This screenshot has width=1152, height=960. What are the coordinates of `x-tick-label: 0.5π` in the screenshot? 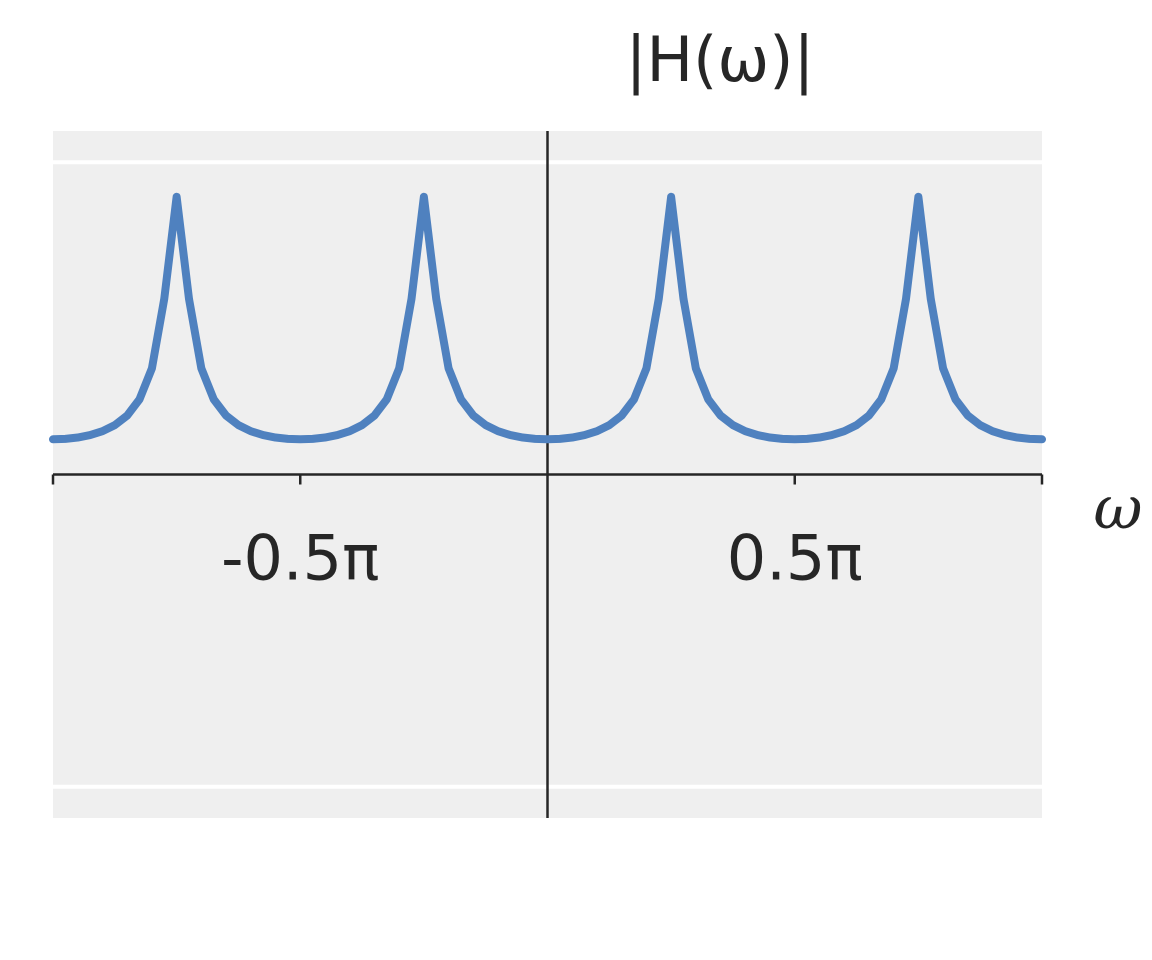 It's located at (795, 558).